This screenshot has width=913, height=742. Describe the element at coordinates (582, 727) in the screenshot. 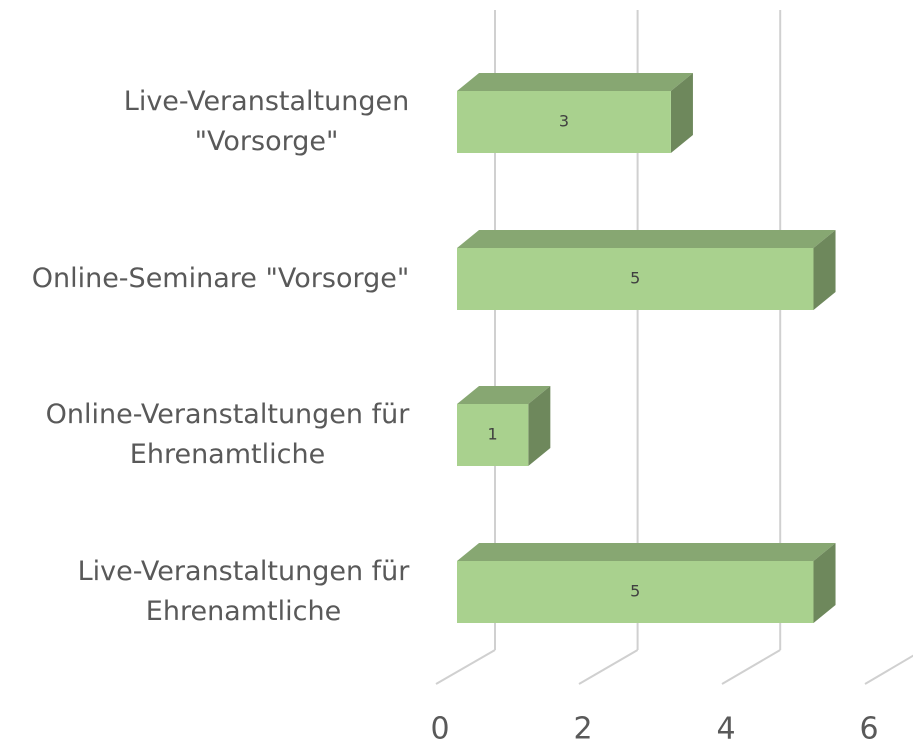

I see `x-tick-label: 2` at that location.